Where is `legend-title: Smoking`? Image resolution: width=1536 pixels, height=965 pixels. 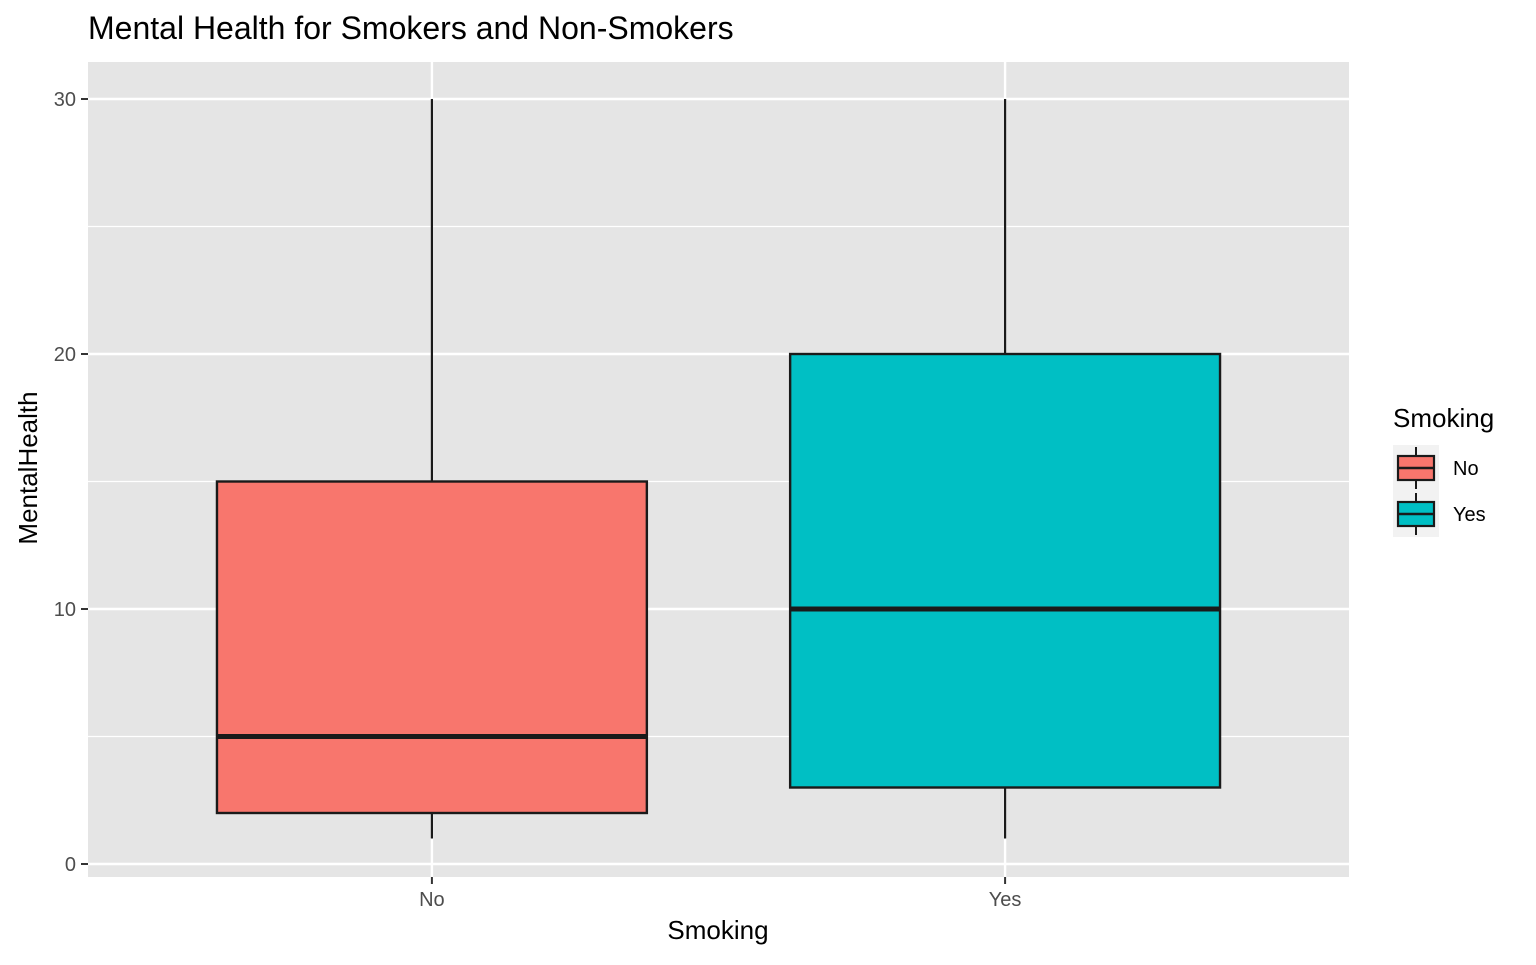
legend-title: Smoking is located at coordinates (1443, 418).